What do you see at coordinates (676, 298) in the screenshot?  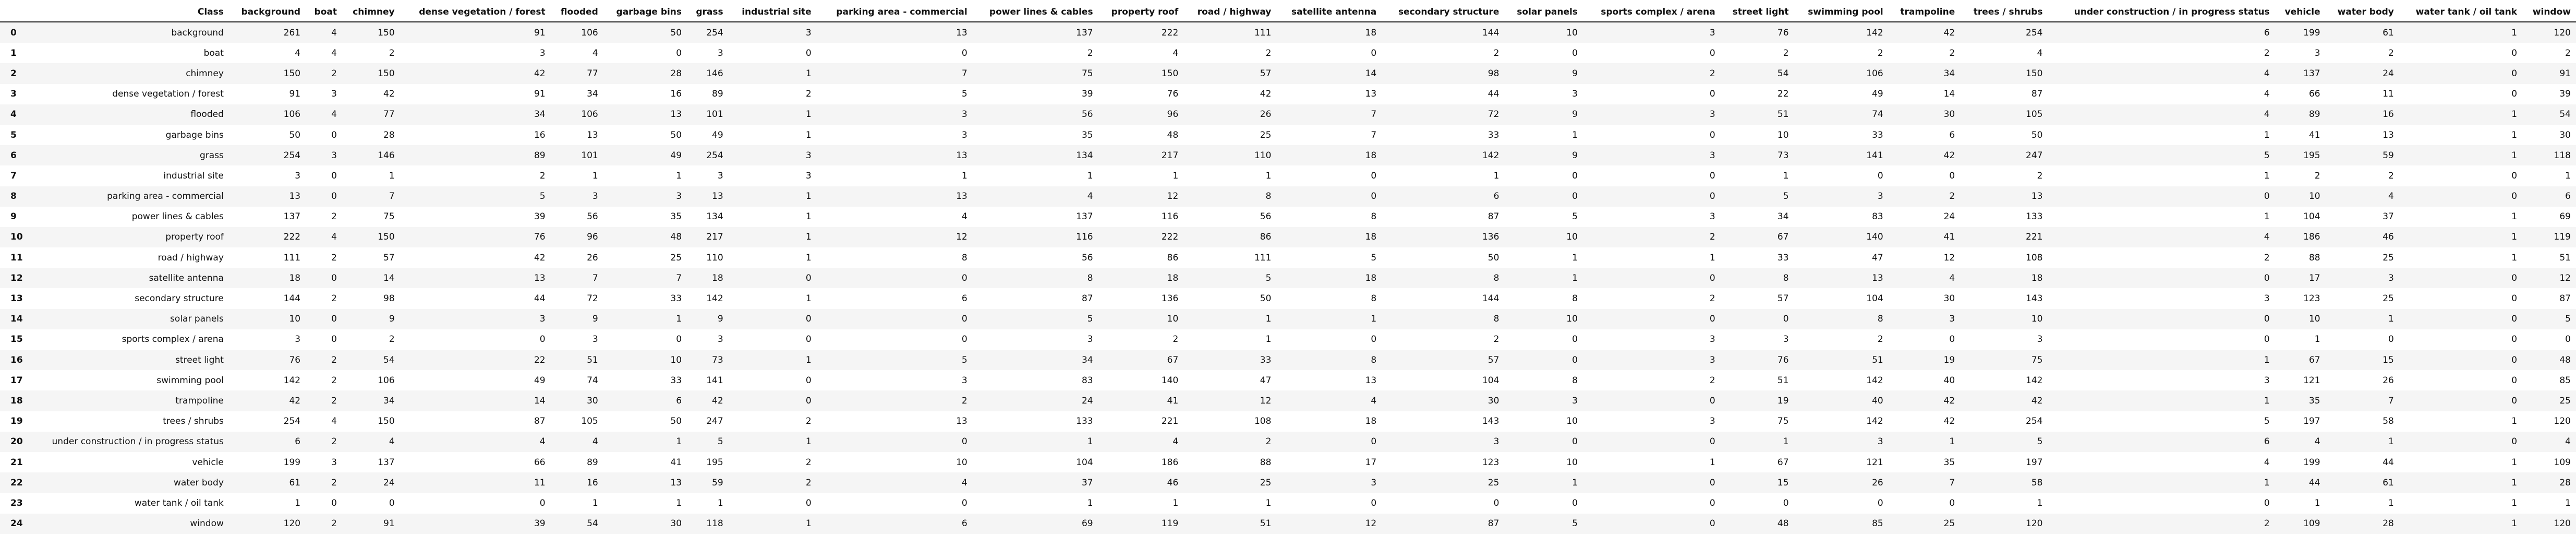 I see `table-cell: 33` at bounding box center [676, 298].